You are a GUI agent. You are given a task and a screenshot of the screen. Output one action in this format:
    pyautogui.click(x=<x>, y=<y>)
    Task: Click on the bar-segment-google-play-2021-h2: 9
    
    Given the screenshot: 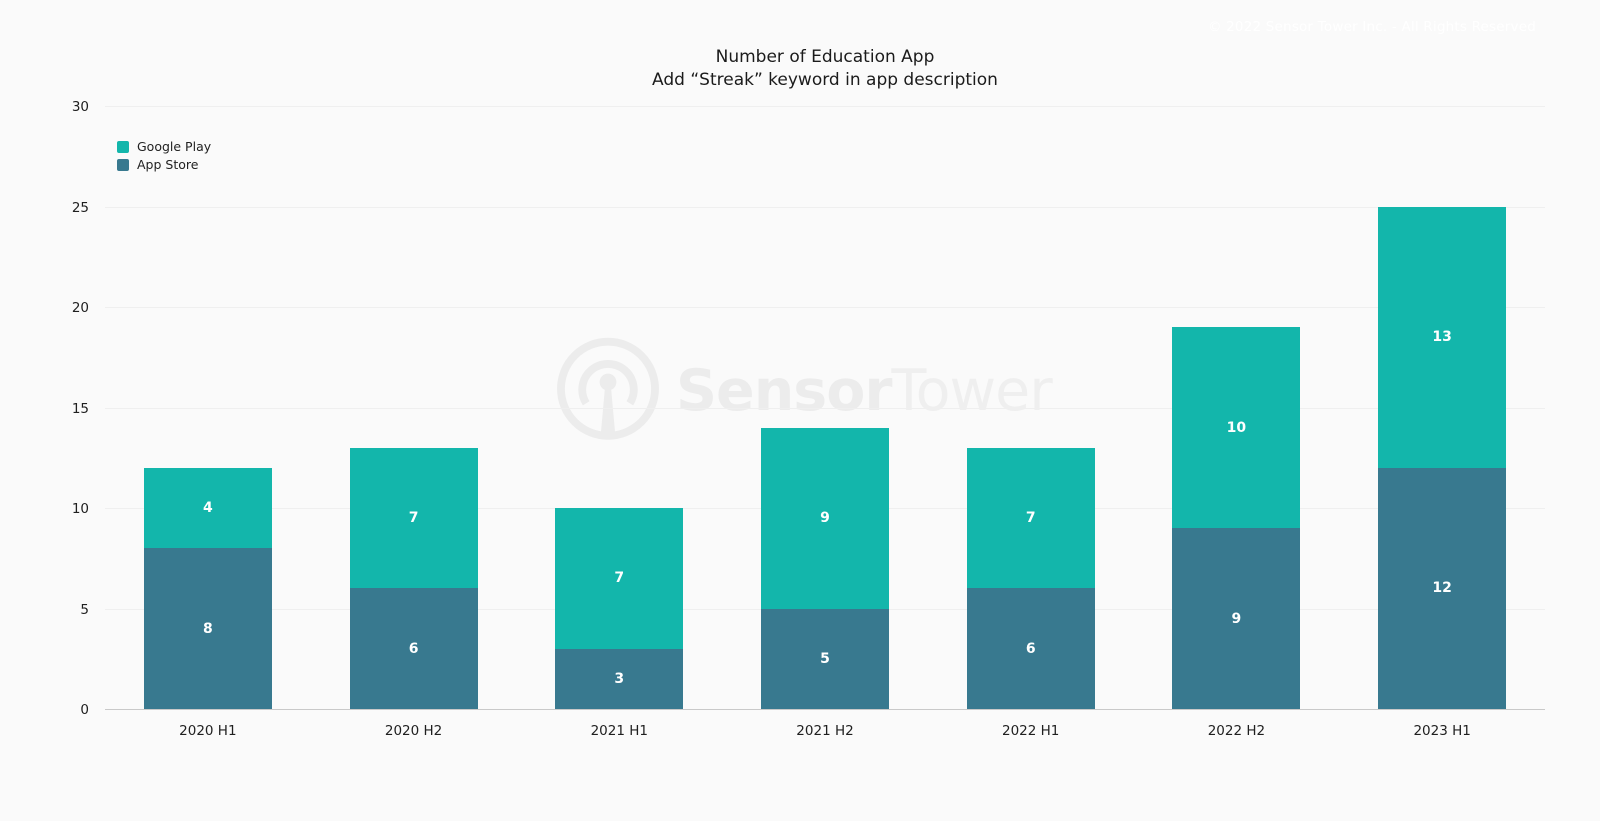 What is the action you would take?
    pyautogui.click(x=825, y=518)
    